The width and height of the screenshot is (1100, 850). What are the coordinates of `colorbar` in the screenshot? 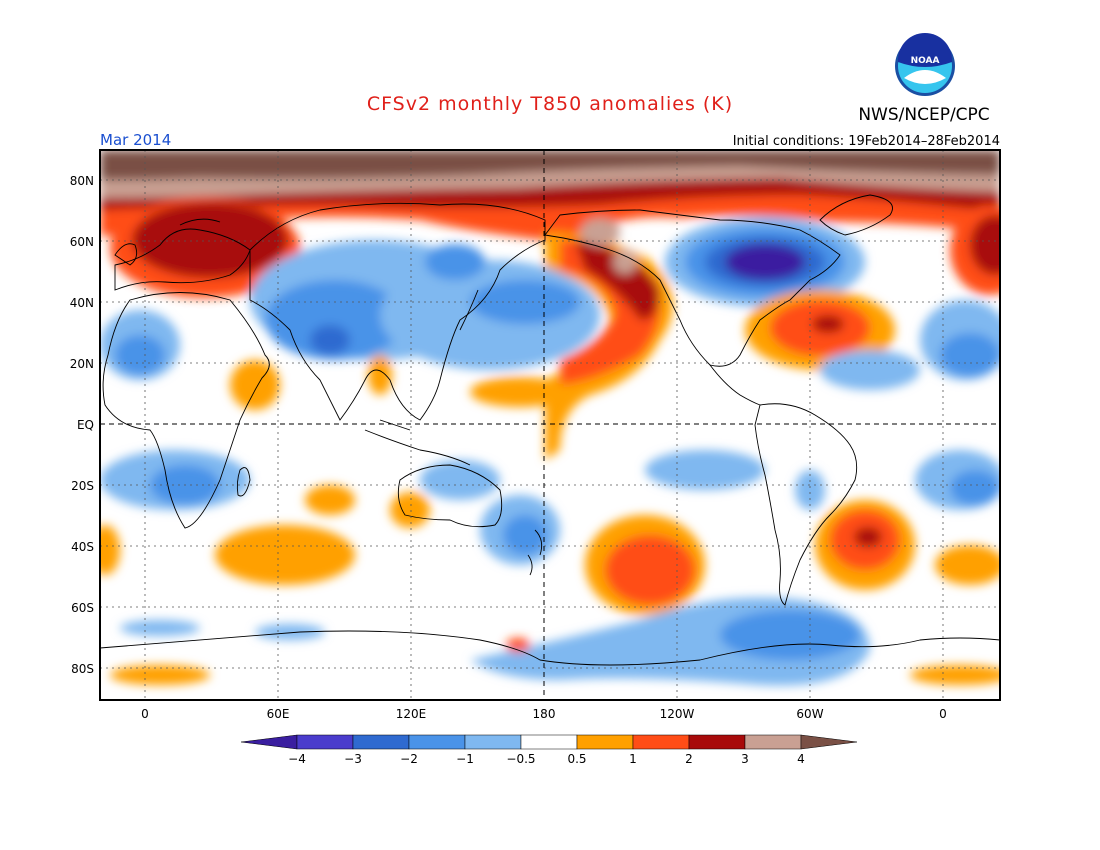 It's located at (549, 742).